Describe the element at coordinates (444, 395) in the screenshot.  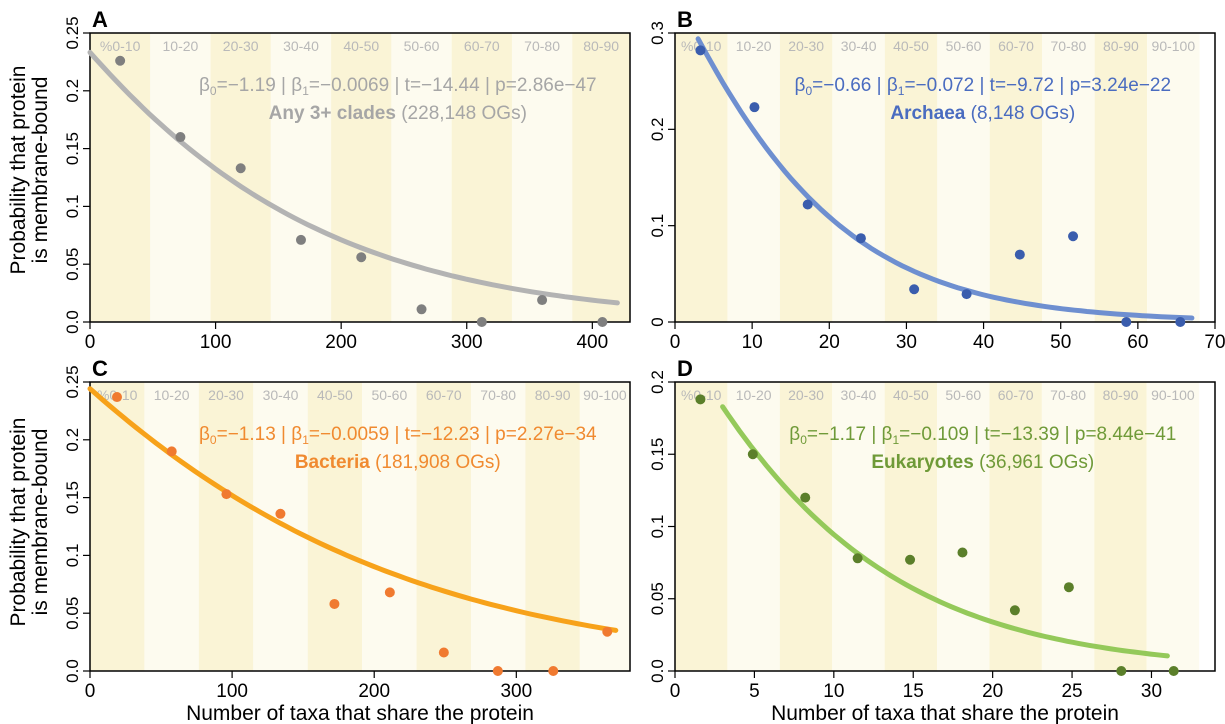
I see `band-label-c: 60-70` at that location.